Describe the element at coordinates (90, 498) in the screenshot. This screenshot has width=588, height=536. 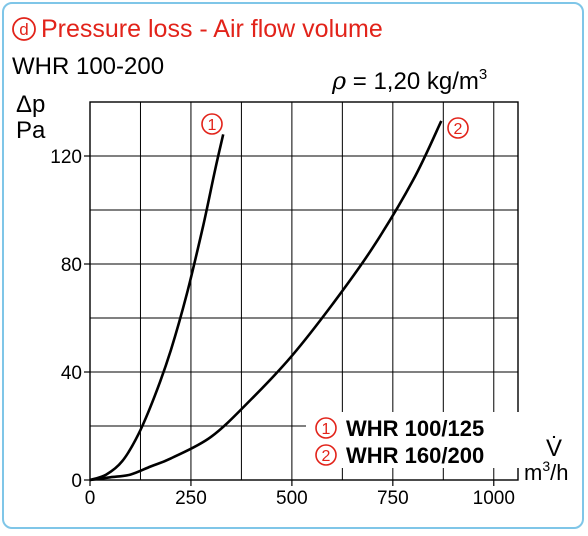
I see `x-tick-label: 0` at that location.